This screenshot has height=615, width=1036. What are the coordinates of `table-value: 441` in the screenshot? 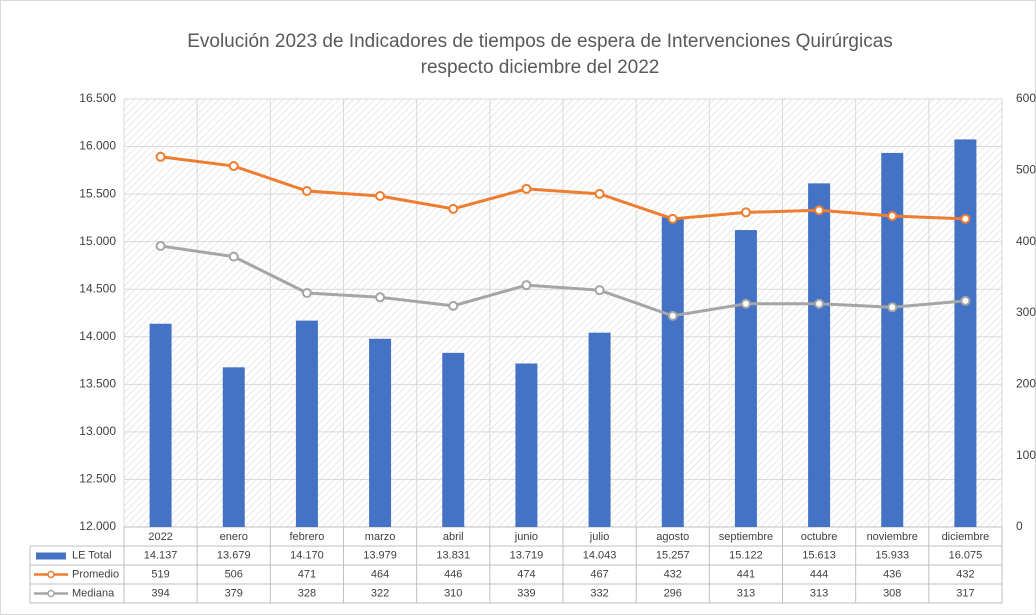 It's located at (746, 574).